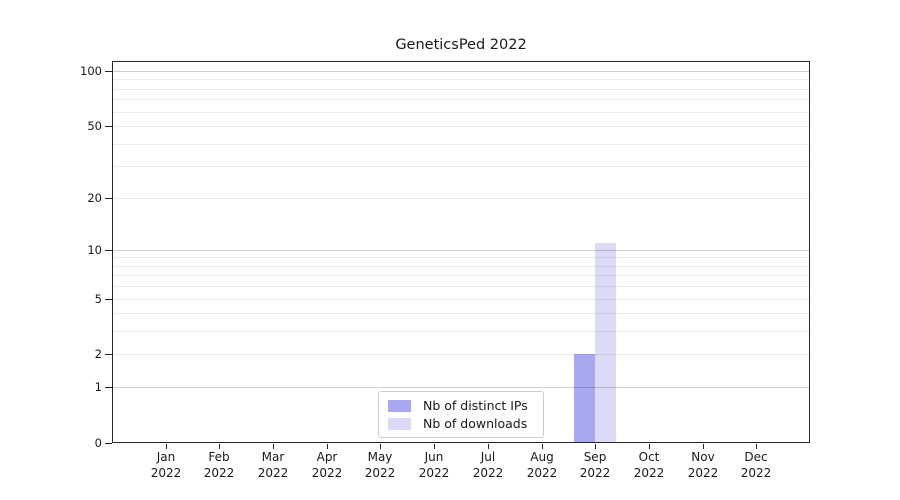 The height and width of the screenshot is (500, 900). I want to click on x-tick-mark-oct, so click(649, 446).